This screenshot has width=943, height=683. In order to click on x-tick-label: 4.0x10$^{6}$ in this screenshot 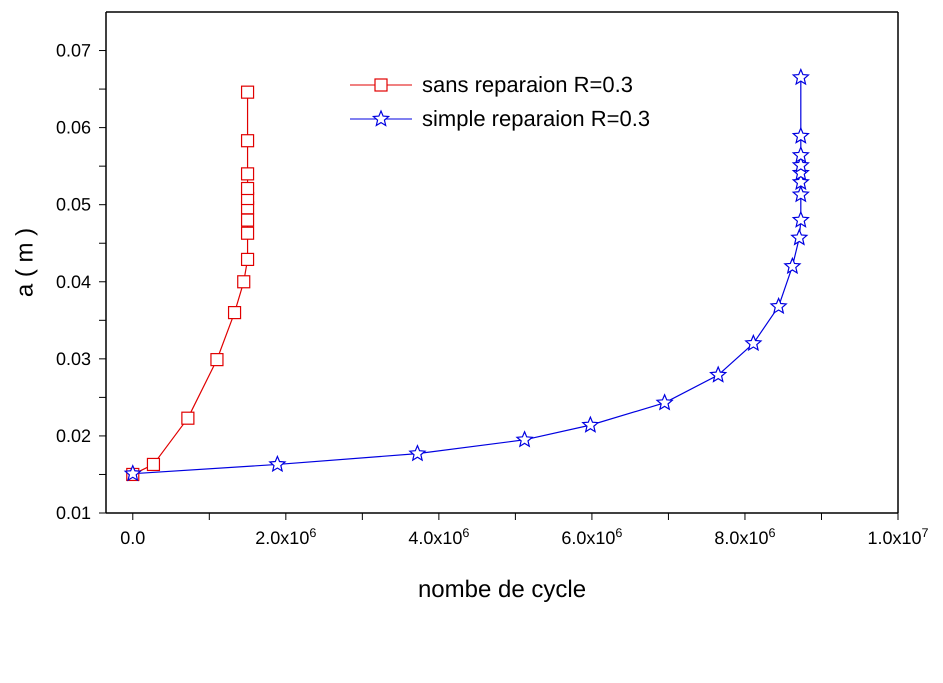, I will do `click(439, 537)`.